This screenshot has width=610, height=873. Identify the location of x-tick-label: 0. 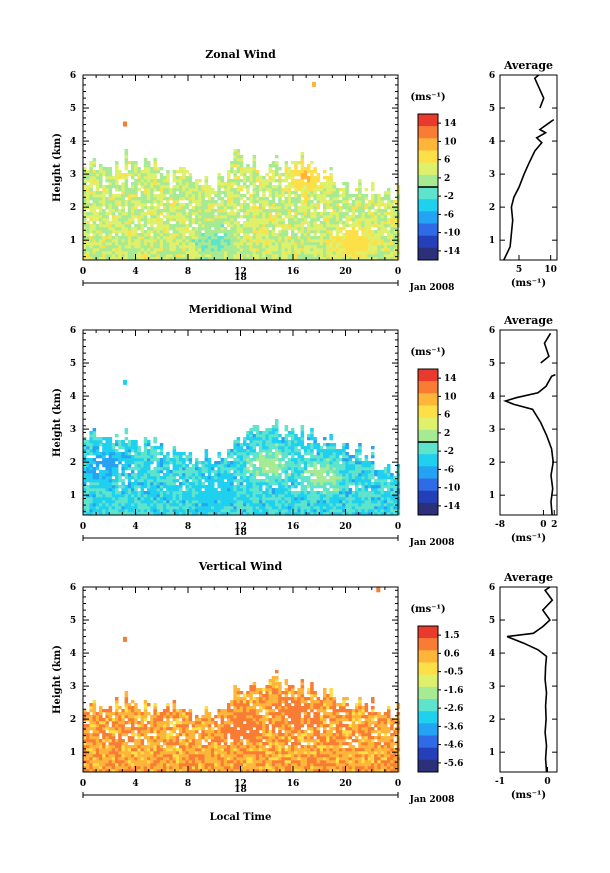
(83, 272).